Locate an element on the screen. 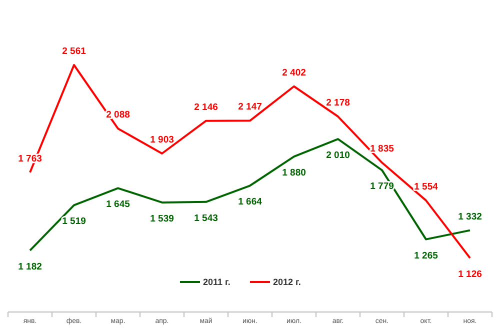 This screenshot has height=328, width=500. data-label: 2 561 is located at coordinates (74, 51).